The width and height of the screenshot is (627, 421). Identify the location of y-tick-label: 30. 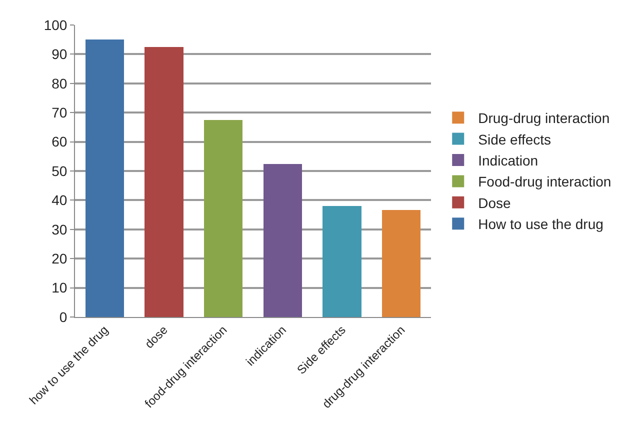
(60, 229).